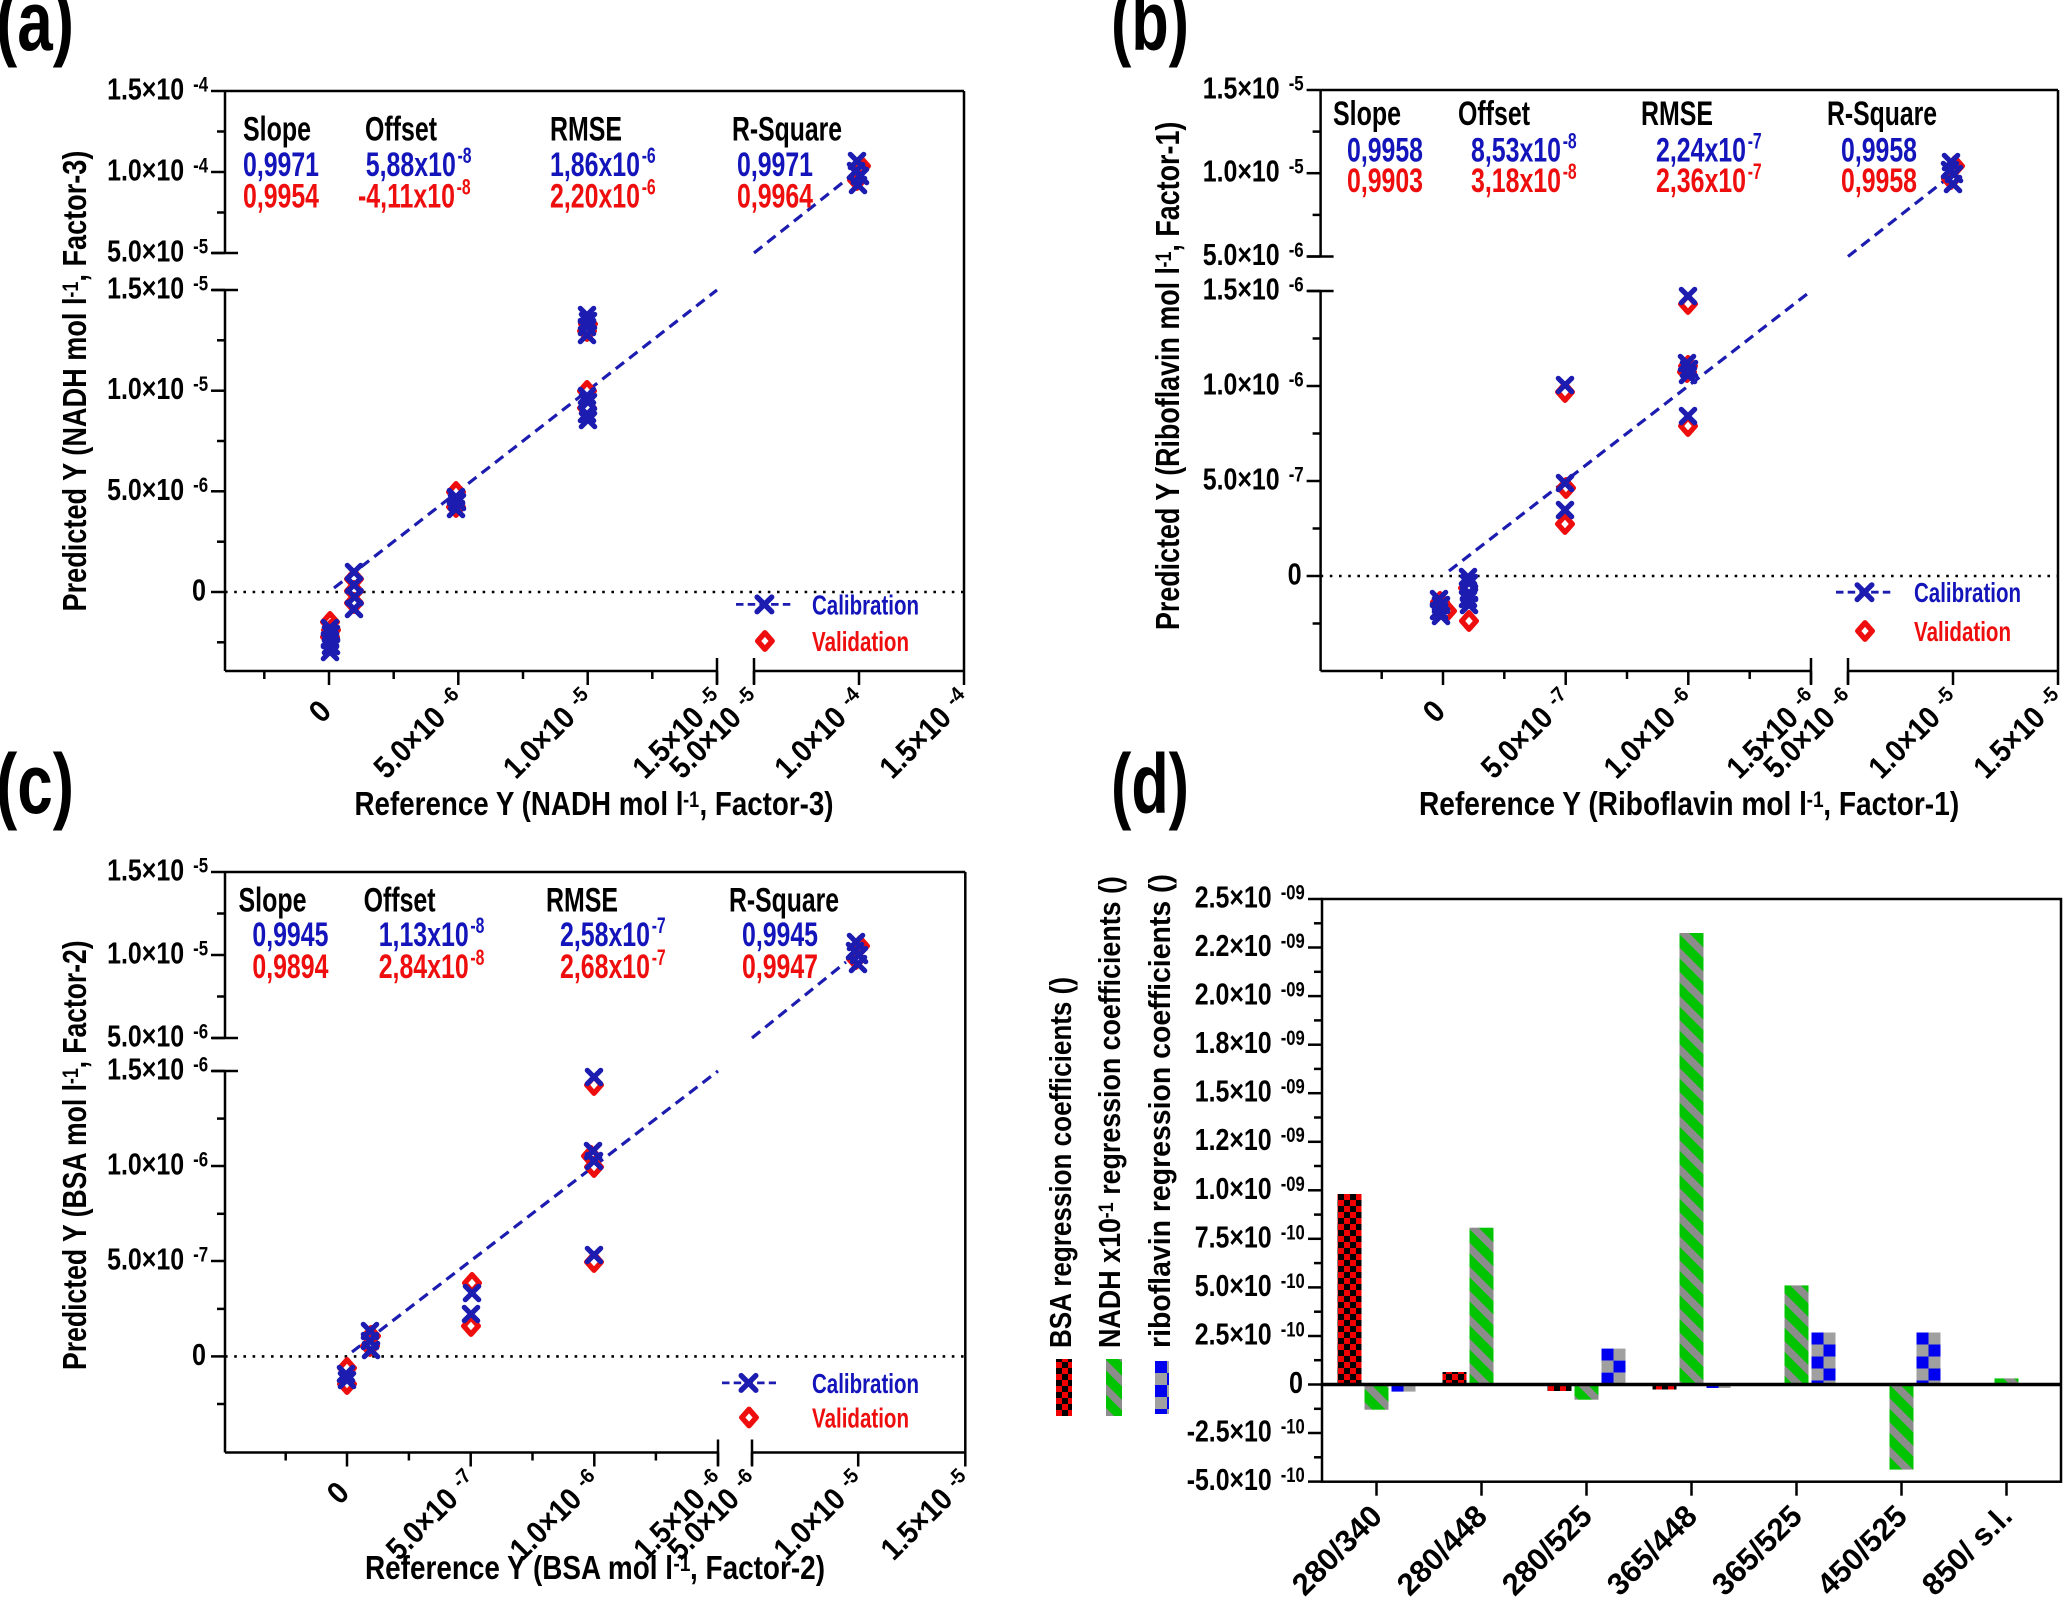 The width and height of the screenshot is (2067, 1600). What do you see at coordinates (519, 803) in the screenshot?
I see `svg-text: Reference Y (NADH mol l` at bounding box center [519, 803].